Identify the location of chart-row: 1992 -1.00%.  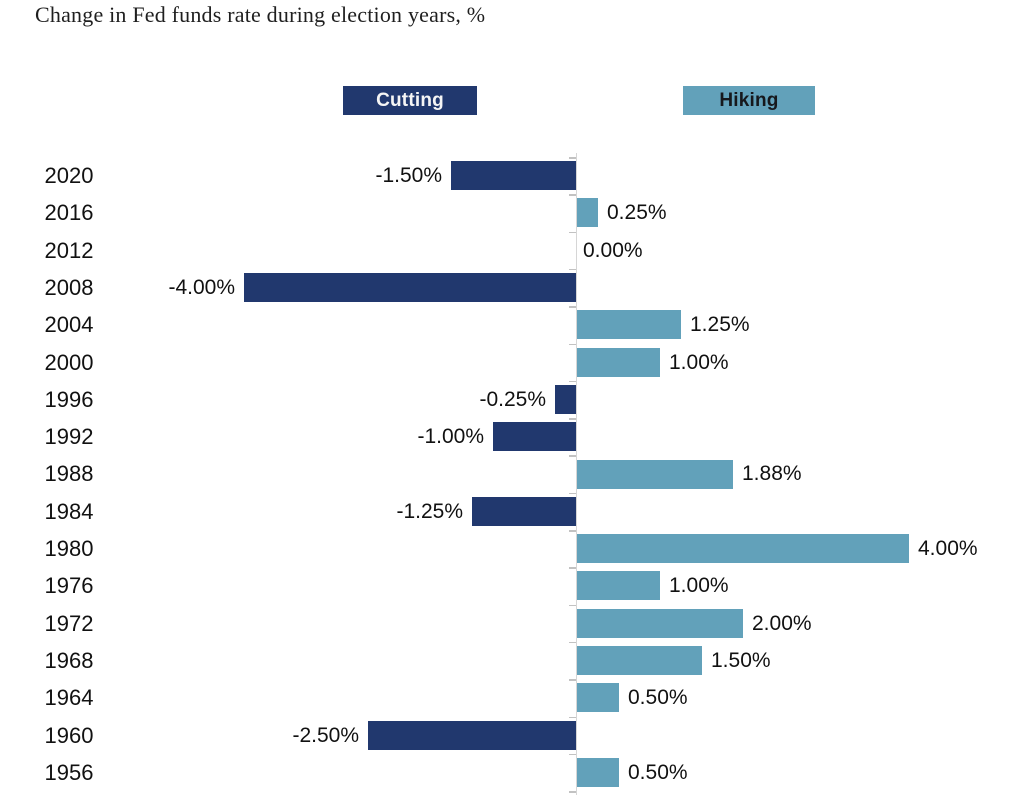
(512, 436).